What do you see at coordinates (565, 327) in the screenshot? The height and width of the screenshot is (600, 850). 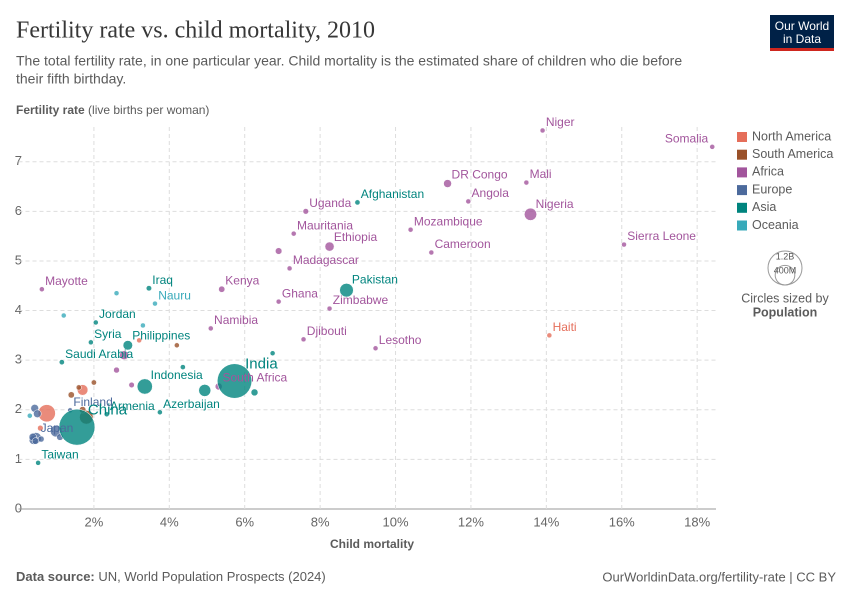 I see `point-label: Haiti` at bounding box center [565, 327].